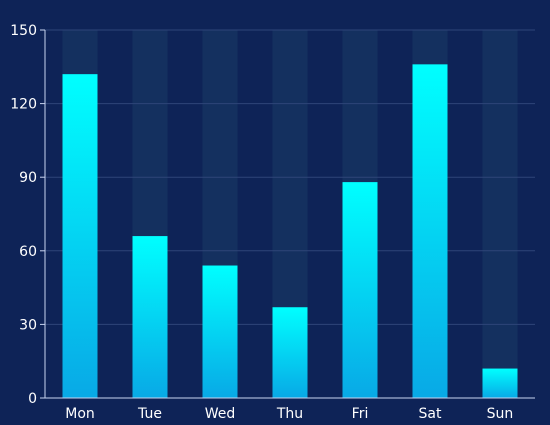 The height and width of the screenshot is (425, 550). I want to click on y-tick-label-0: 0, so click(32, 399).